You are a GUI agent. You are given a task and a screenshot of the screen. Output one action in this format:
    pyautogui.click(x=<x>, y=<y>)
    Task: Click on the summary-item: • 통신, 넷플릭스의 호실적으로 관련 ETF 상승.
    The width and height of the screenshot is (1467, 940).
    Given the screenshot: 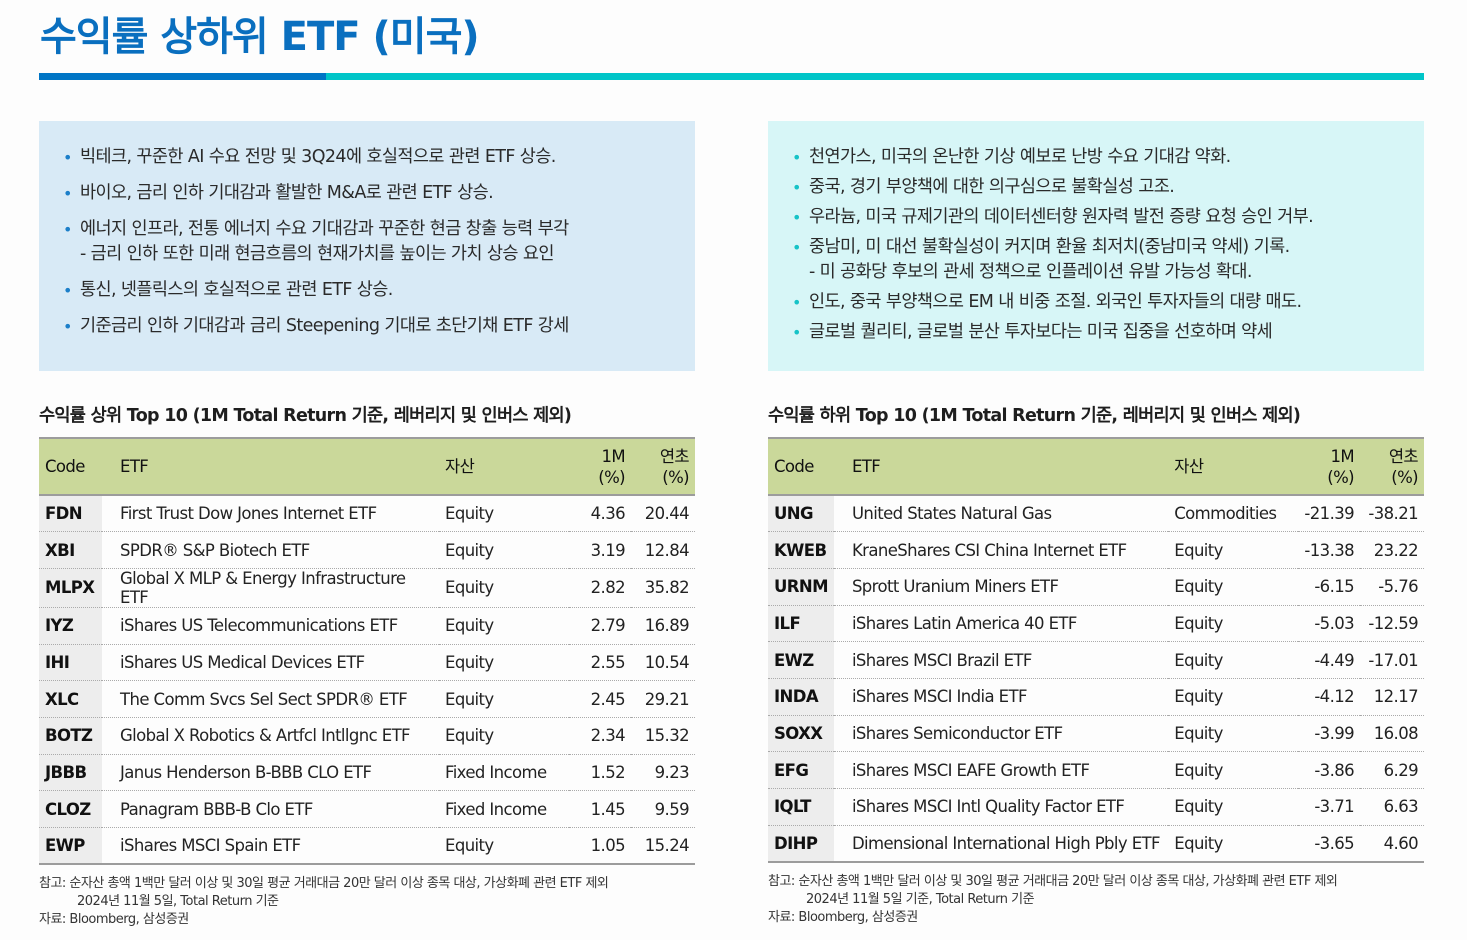 What is the action you would take?
    pyautogui.click(x=368, y=290)
    